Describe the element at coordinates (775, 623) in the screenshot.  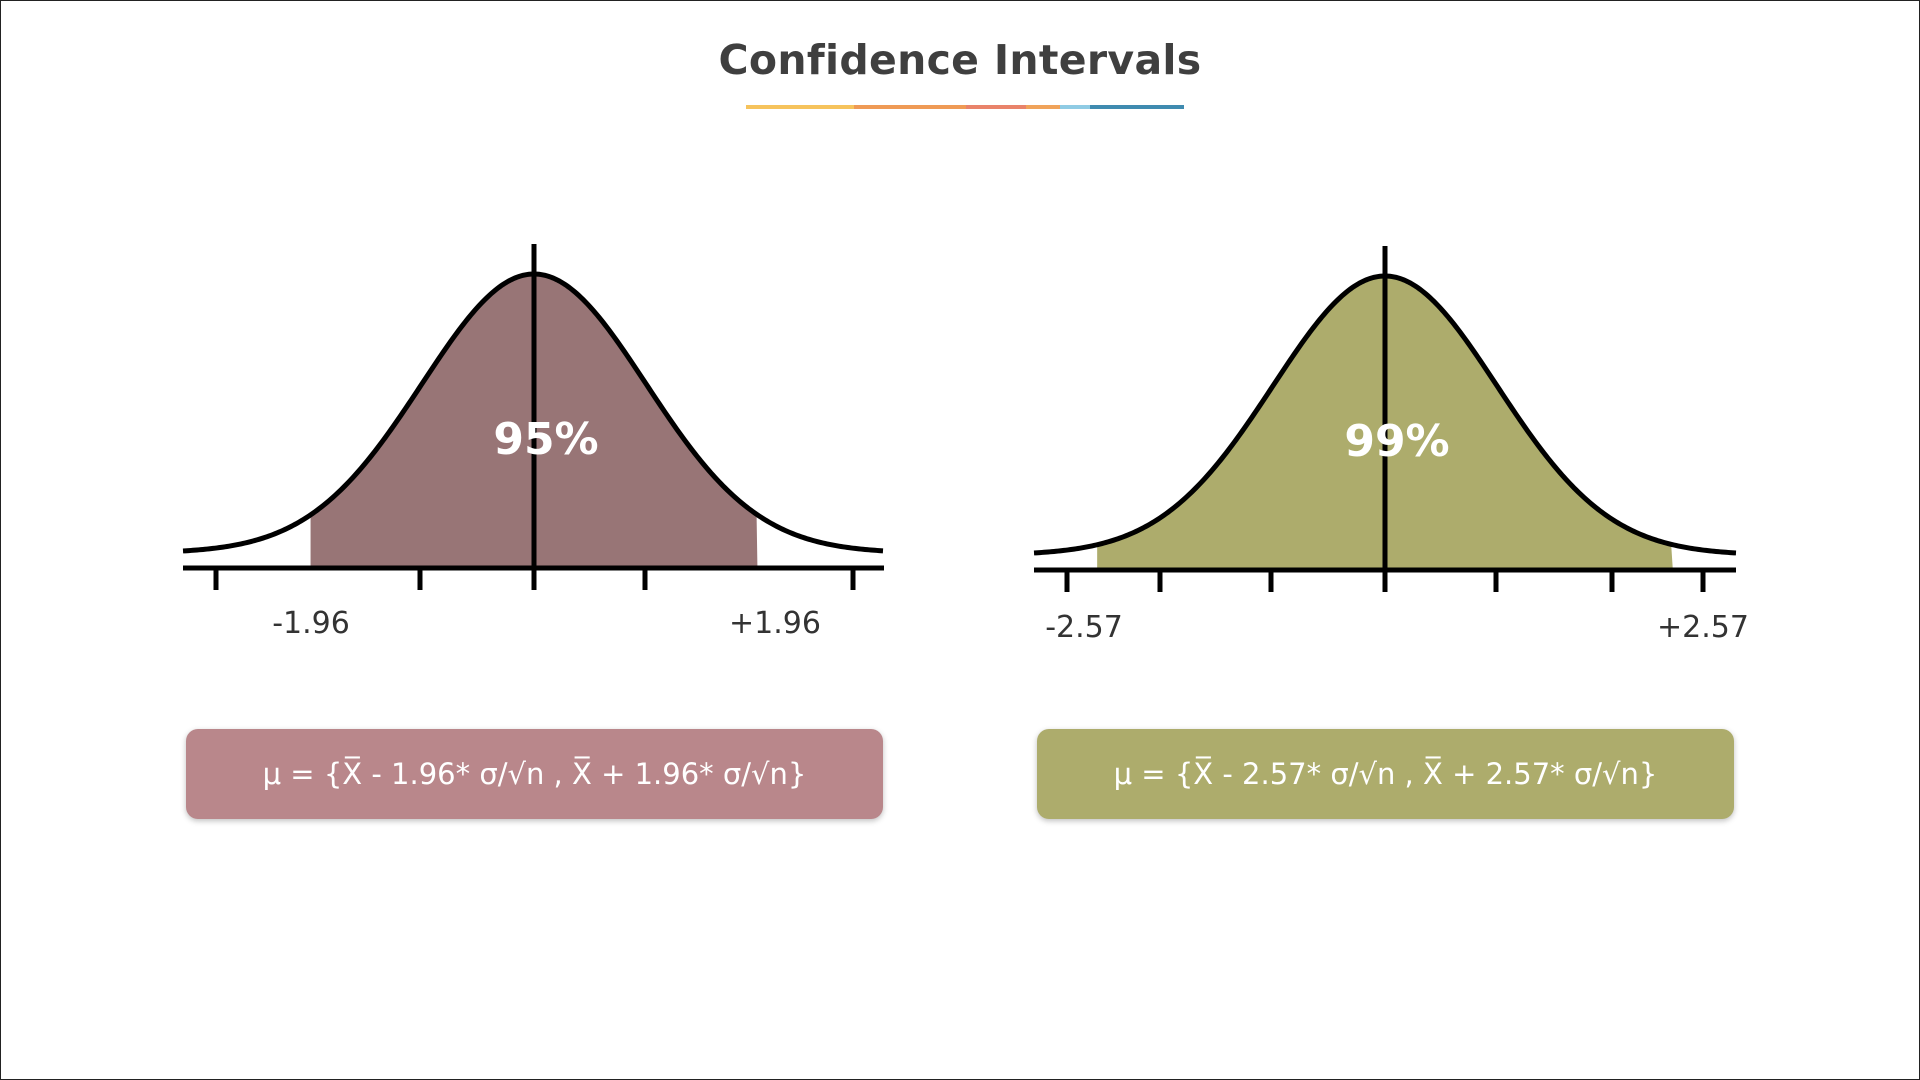
I see `upper-critical-label-left: +1.96` at that location.